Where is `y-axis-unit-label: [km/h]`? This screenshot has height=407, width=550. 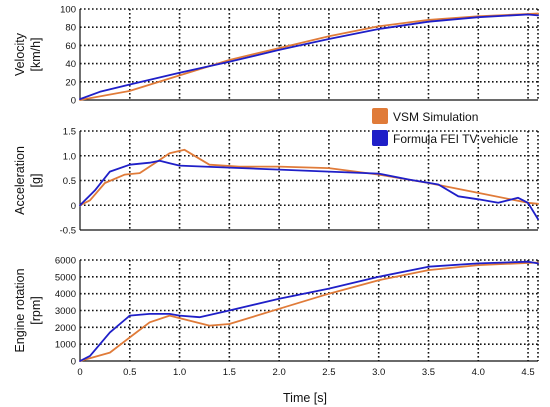
y-axis-unit-label: [km/h] is located at coordinates (36, 54).